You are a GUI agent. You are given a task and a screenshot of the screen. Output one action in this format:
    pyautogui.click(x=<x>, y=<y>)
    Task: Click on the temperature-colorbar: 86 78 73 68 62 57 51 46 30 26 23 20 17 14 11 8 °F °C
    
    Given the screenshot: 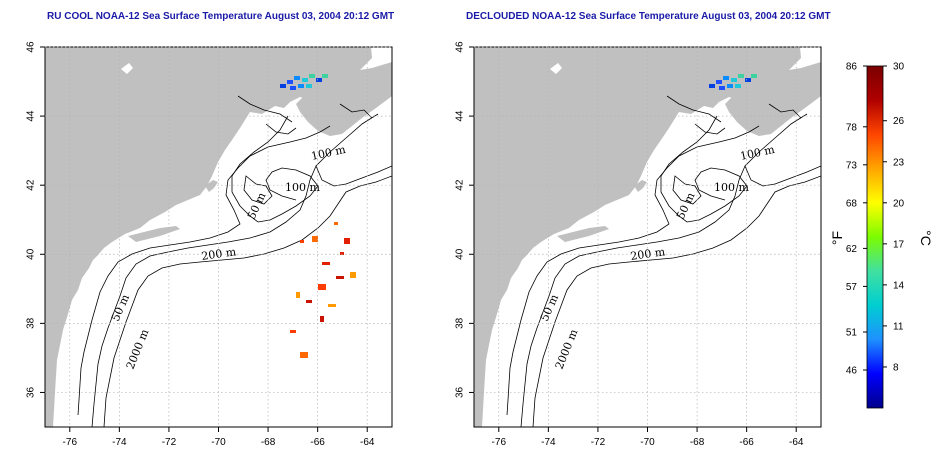 What is the action you would take?
    pyautogui.click(x=881, y=235)
    